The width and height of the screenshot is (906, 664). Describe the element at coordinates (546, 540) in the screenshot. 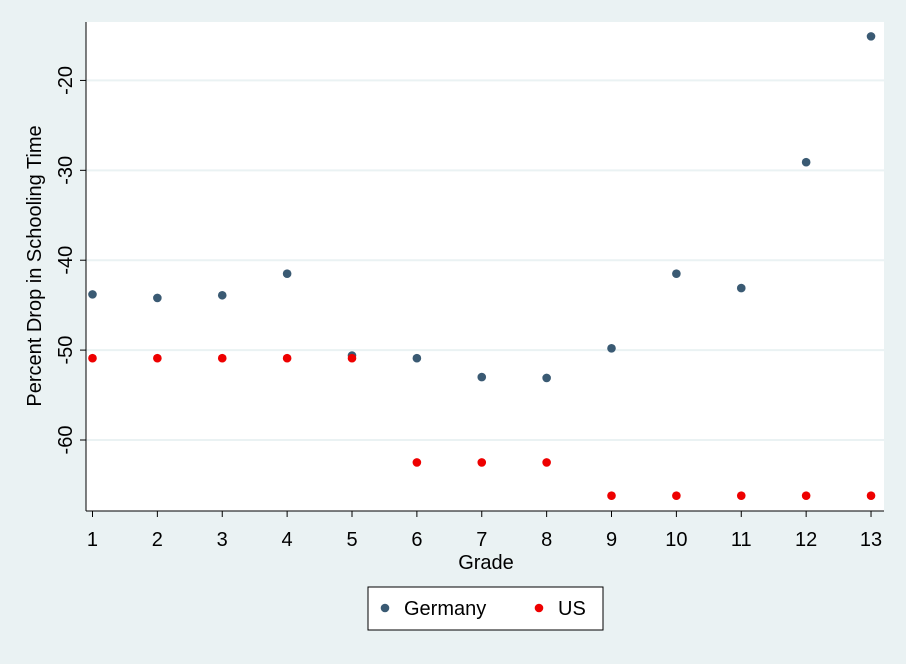

I see `x-tick-label: 8` at that location.